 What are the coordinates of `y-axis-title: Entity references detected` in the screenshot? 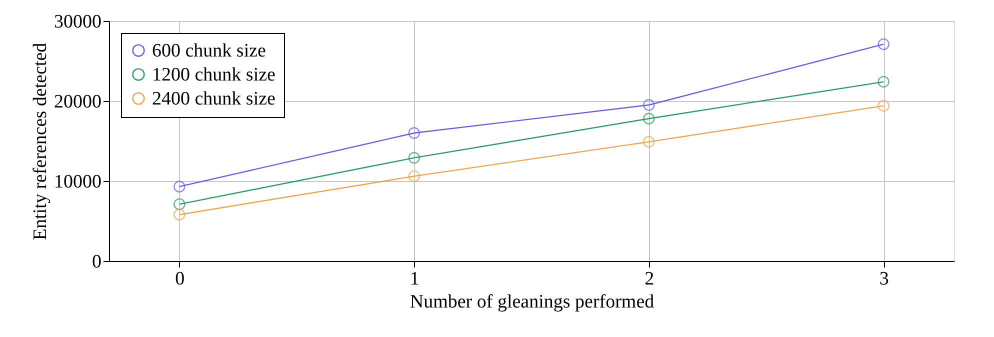 It's located at (40, 141).